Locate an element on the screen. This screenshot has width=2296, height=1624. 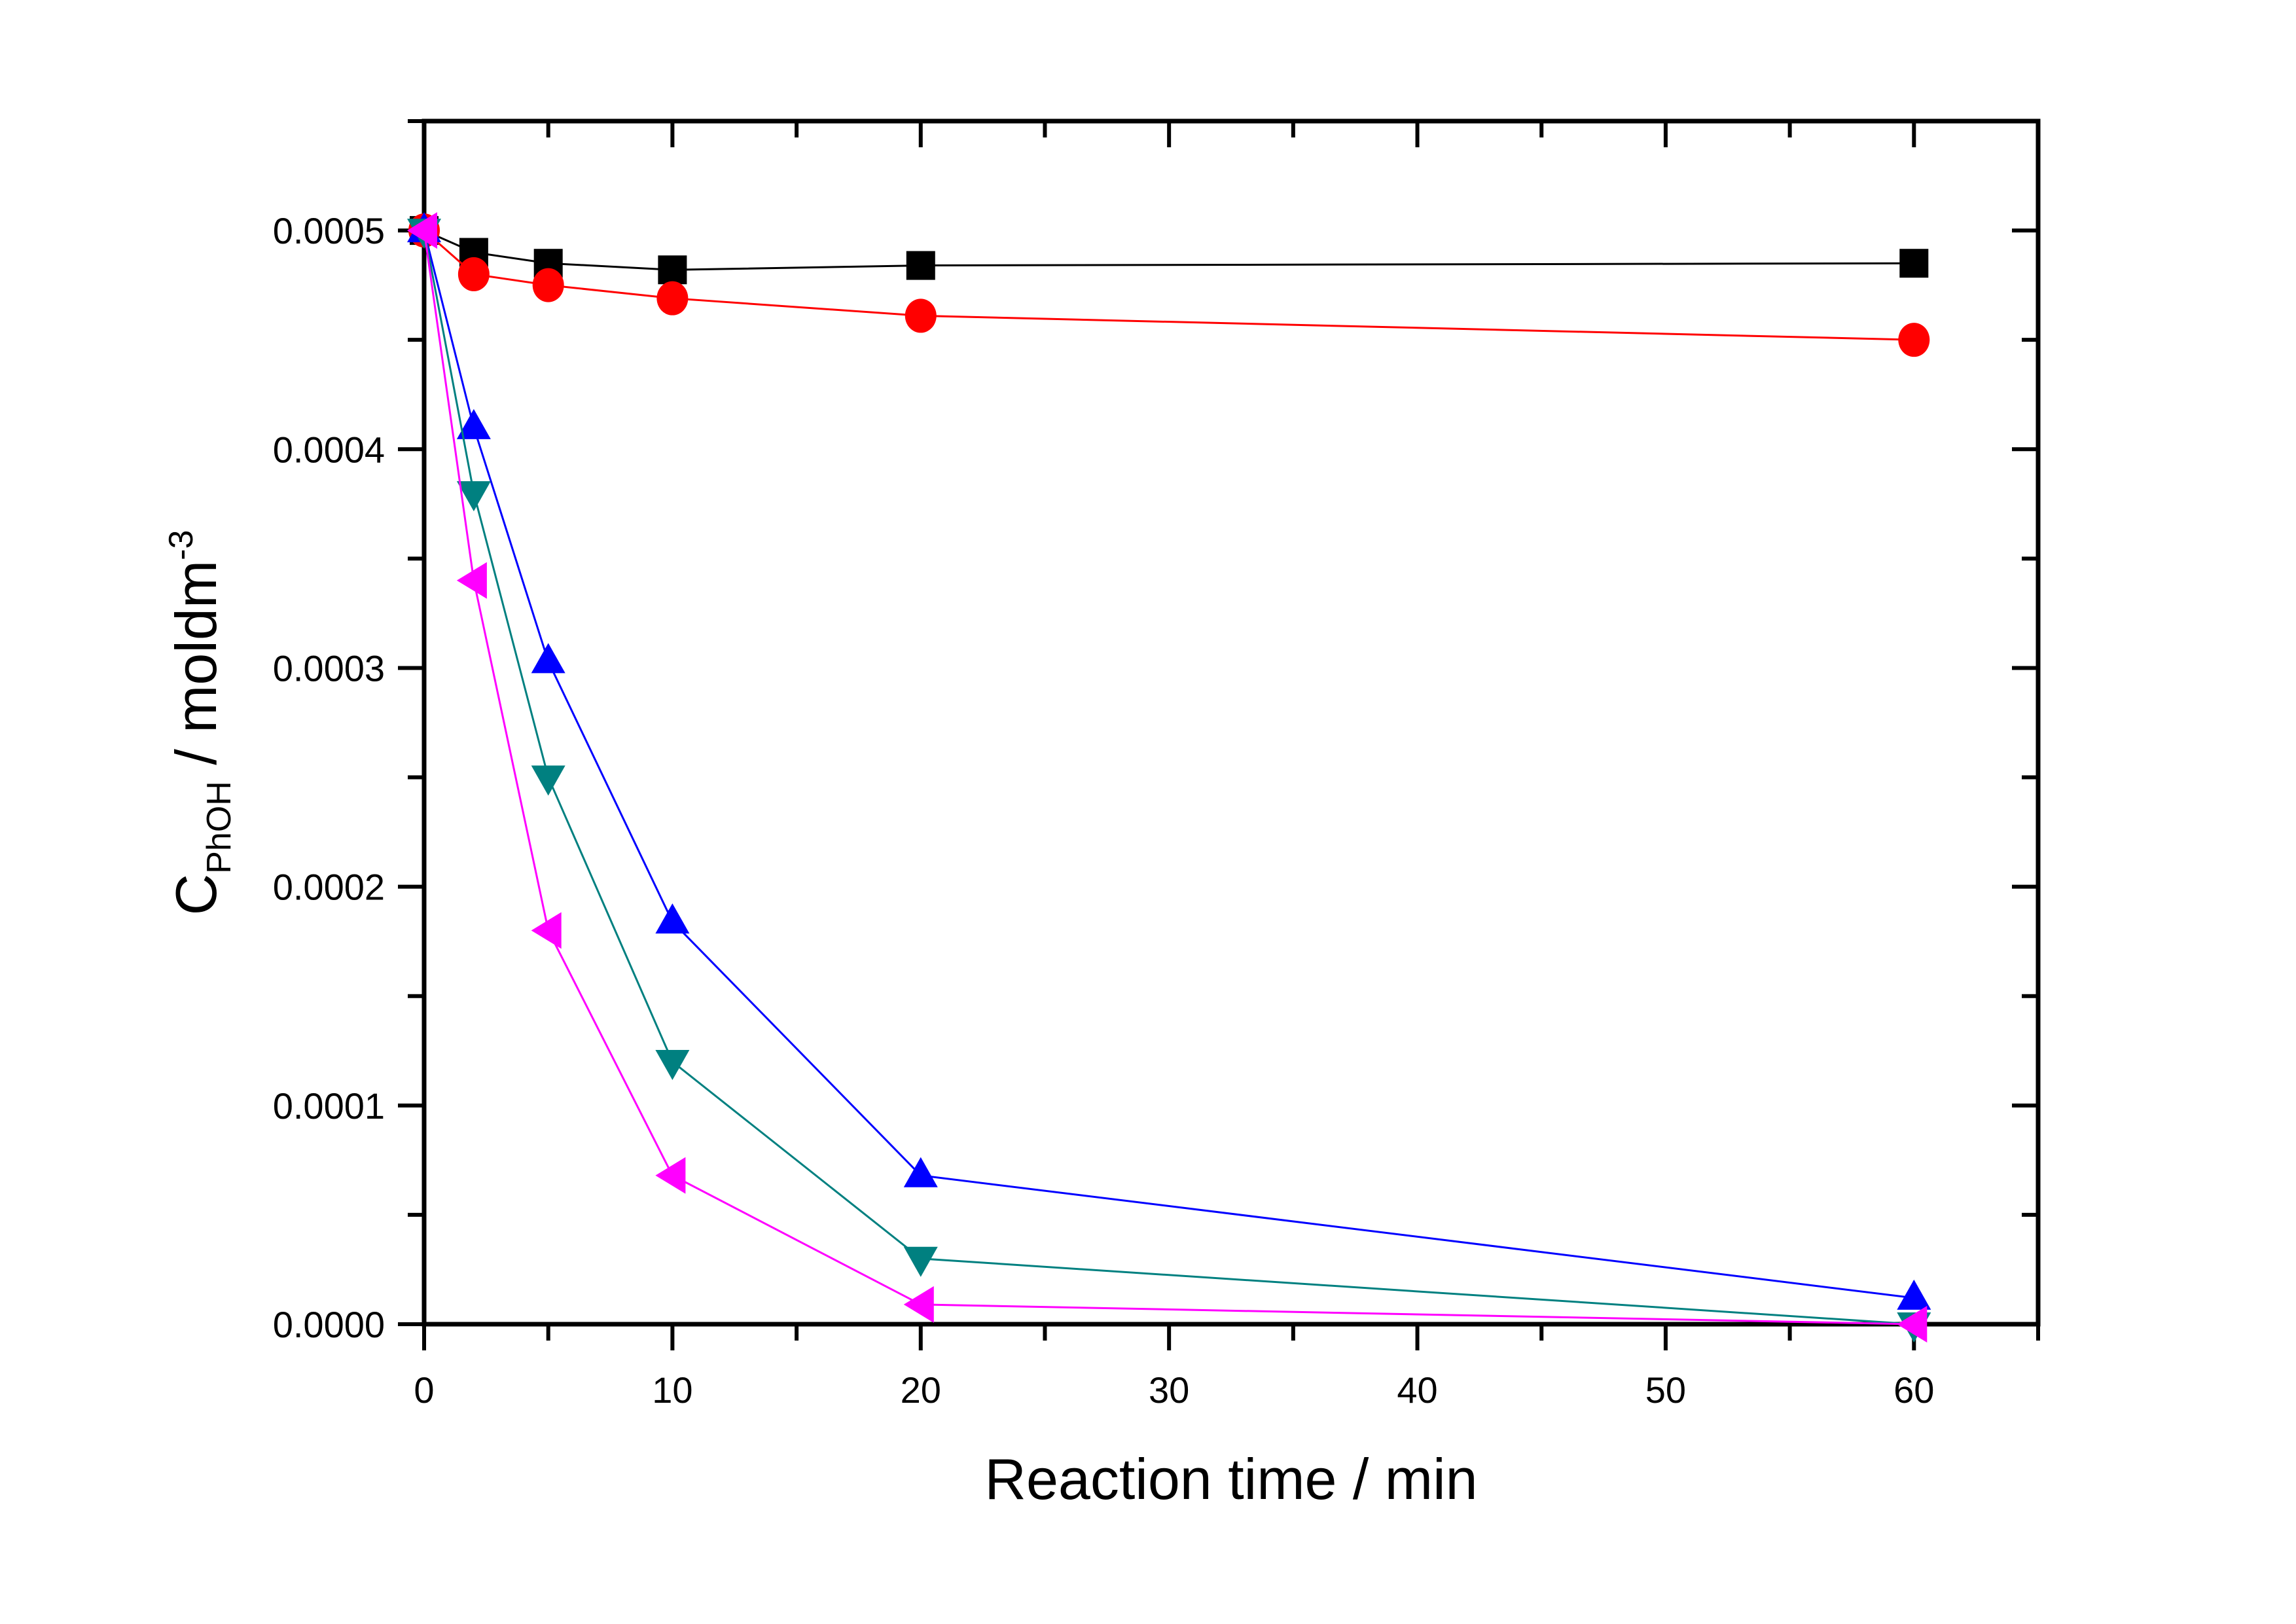
x-tick-label: 10 is located at coordinates (672, 1390).